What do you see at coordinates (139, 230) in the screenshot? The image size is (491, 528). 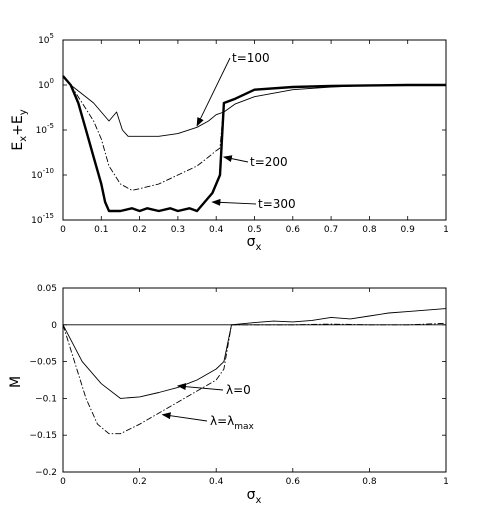 I see `top-x-tick-label: 0.2` at bounding box center [139, 230].